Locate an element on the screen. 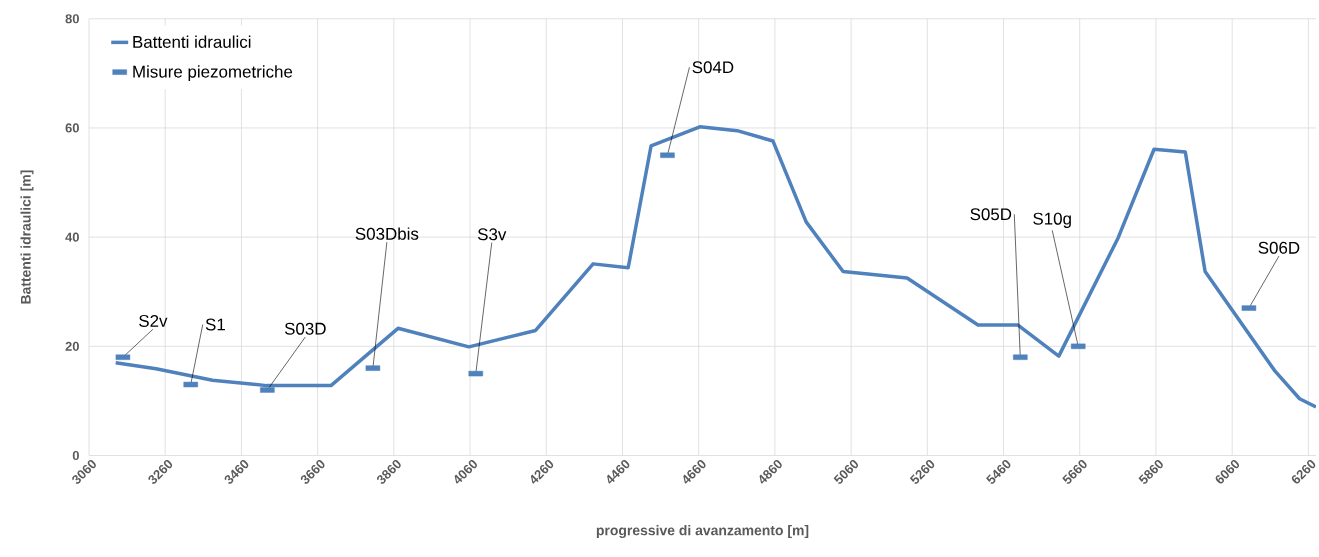 This screenshot has height=557, width=1319. y-tick-label: 0 is located at coordinates (75, 455).